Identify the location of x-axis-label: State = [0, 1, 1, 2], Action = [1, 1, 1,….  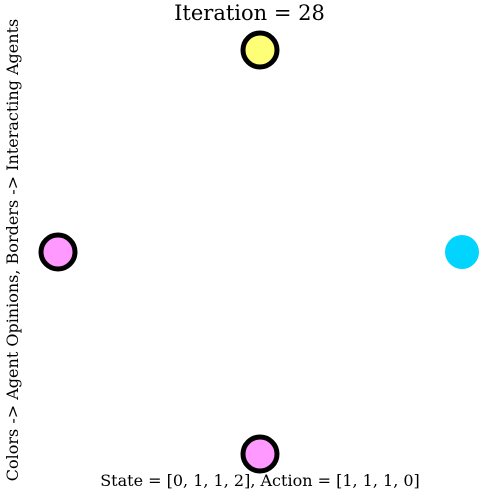
(260, 480).